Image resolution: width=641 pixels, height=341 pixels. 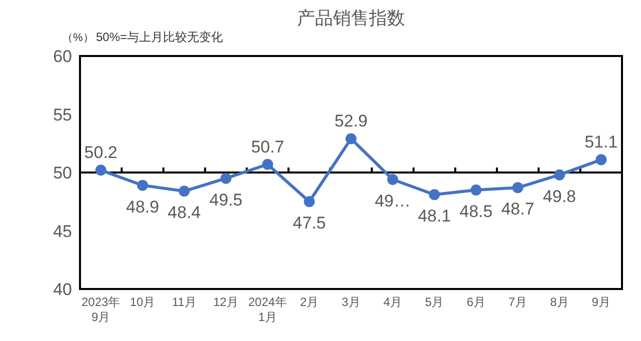 I want to click on x-tick-label: 2024年 1月, so click(x=267, y=309).